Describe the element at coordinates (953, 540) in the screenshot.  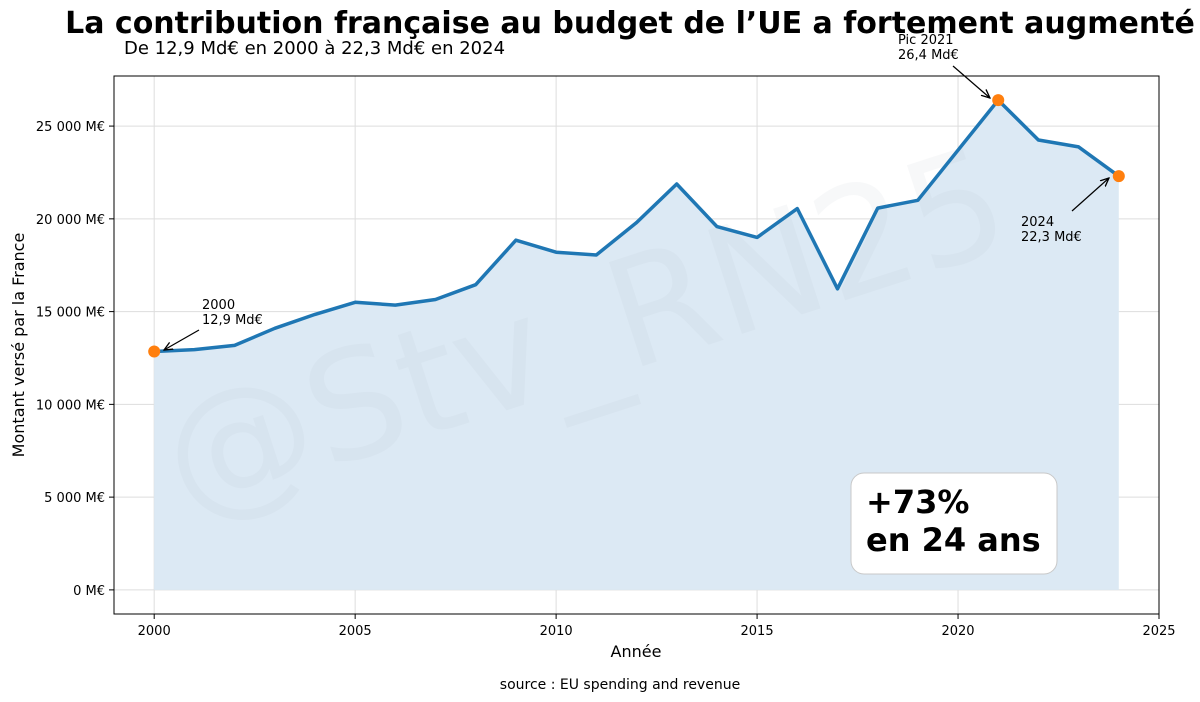
I see `highlight-period: en 24 ans` at that location.